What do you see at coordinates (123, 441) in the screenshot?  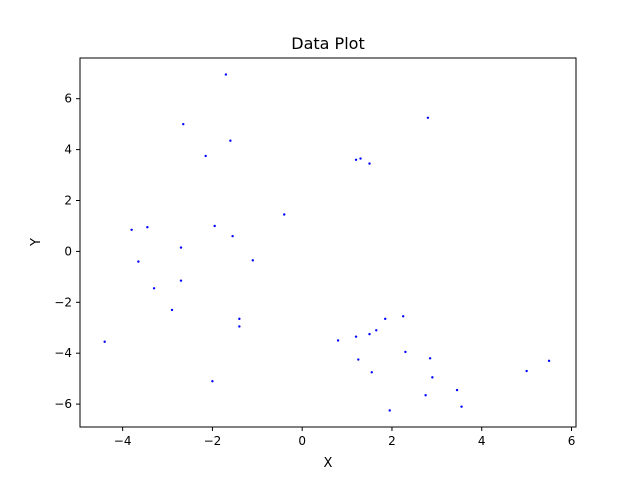 I see `x-tick-label: −4` at bounding box center [123, 441].